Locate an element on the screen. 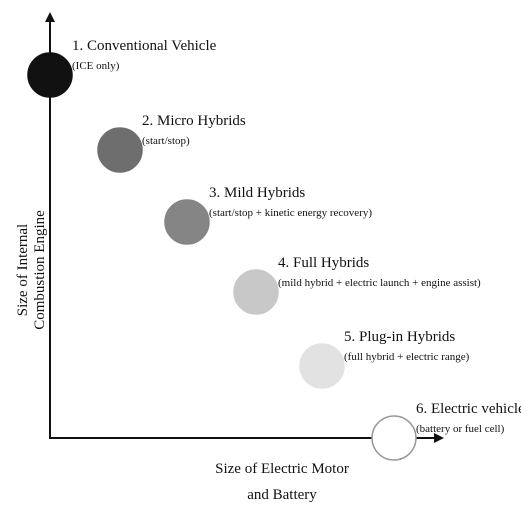 The width and height of the screenshot is (521, 507). node-label: 5. Plug-in Hybrids is located at coordinates (399, 337).